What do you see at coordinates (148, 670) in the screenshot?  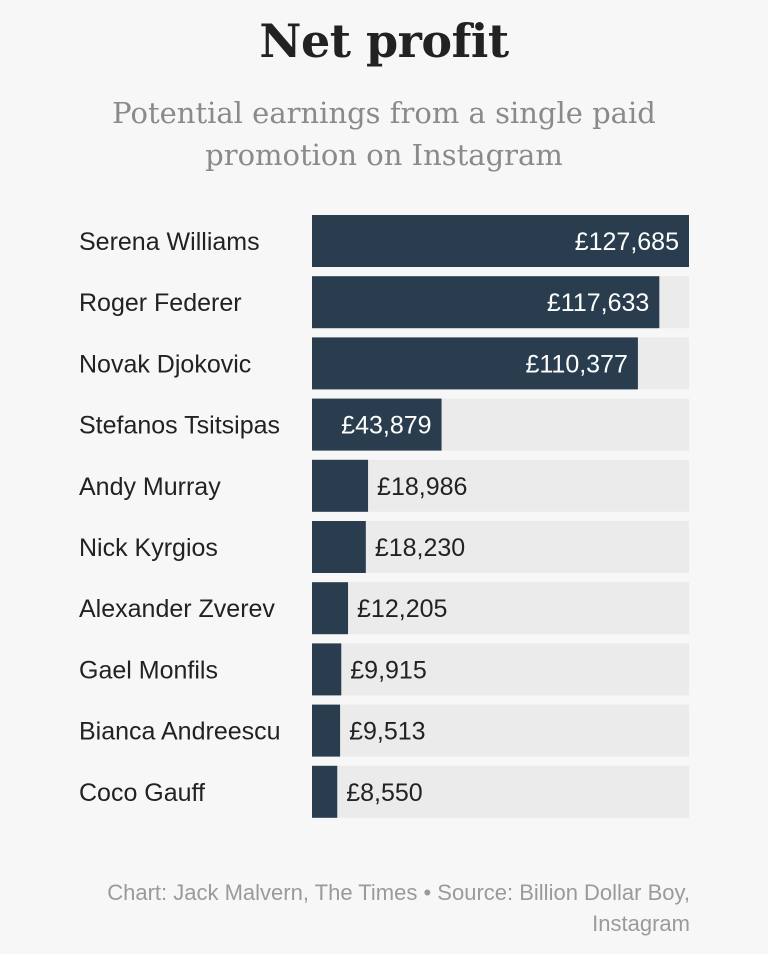 I see `category-label: Gael Monfils` at bounding box center [148, 670].